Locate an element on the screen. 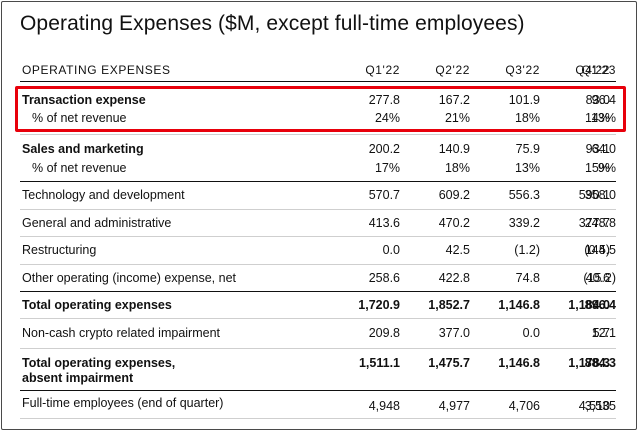  cell-value: 277.8 is located at coordinates (384, 100).